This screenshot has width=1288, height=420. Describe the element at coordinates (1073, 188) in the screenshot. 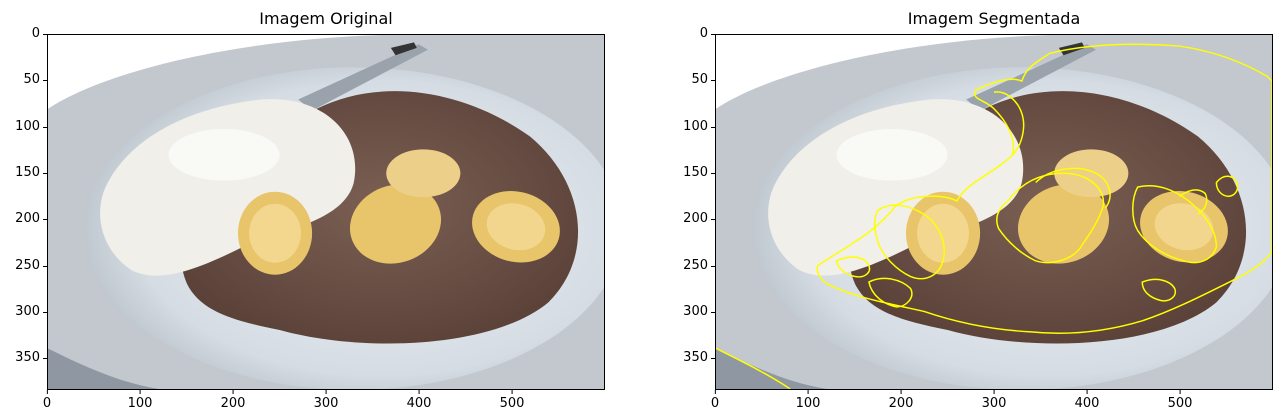

I see `banana-contour-top` at that location.